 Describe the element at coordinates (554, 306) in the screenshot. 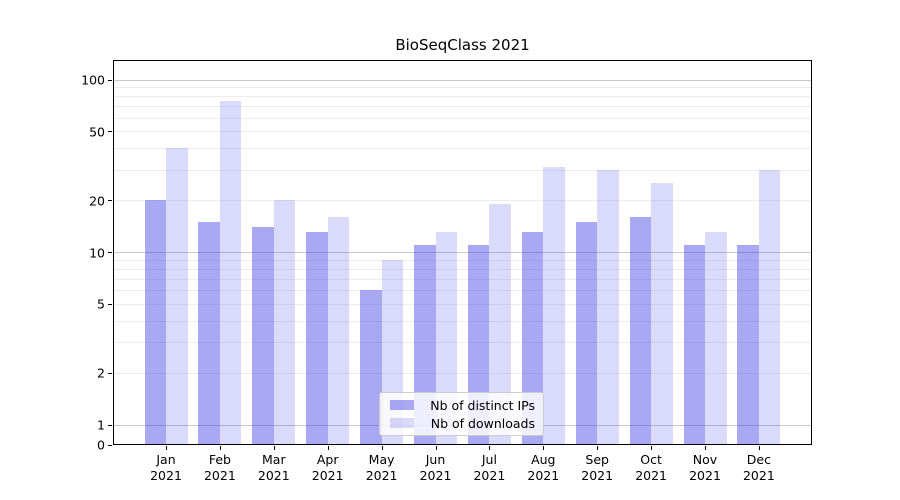

I see `bar-downloads-aug` at that location.